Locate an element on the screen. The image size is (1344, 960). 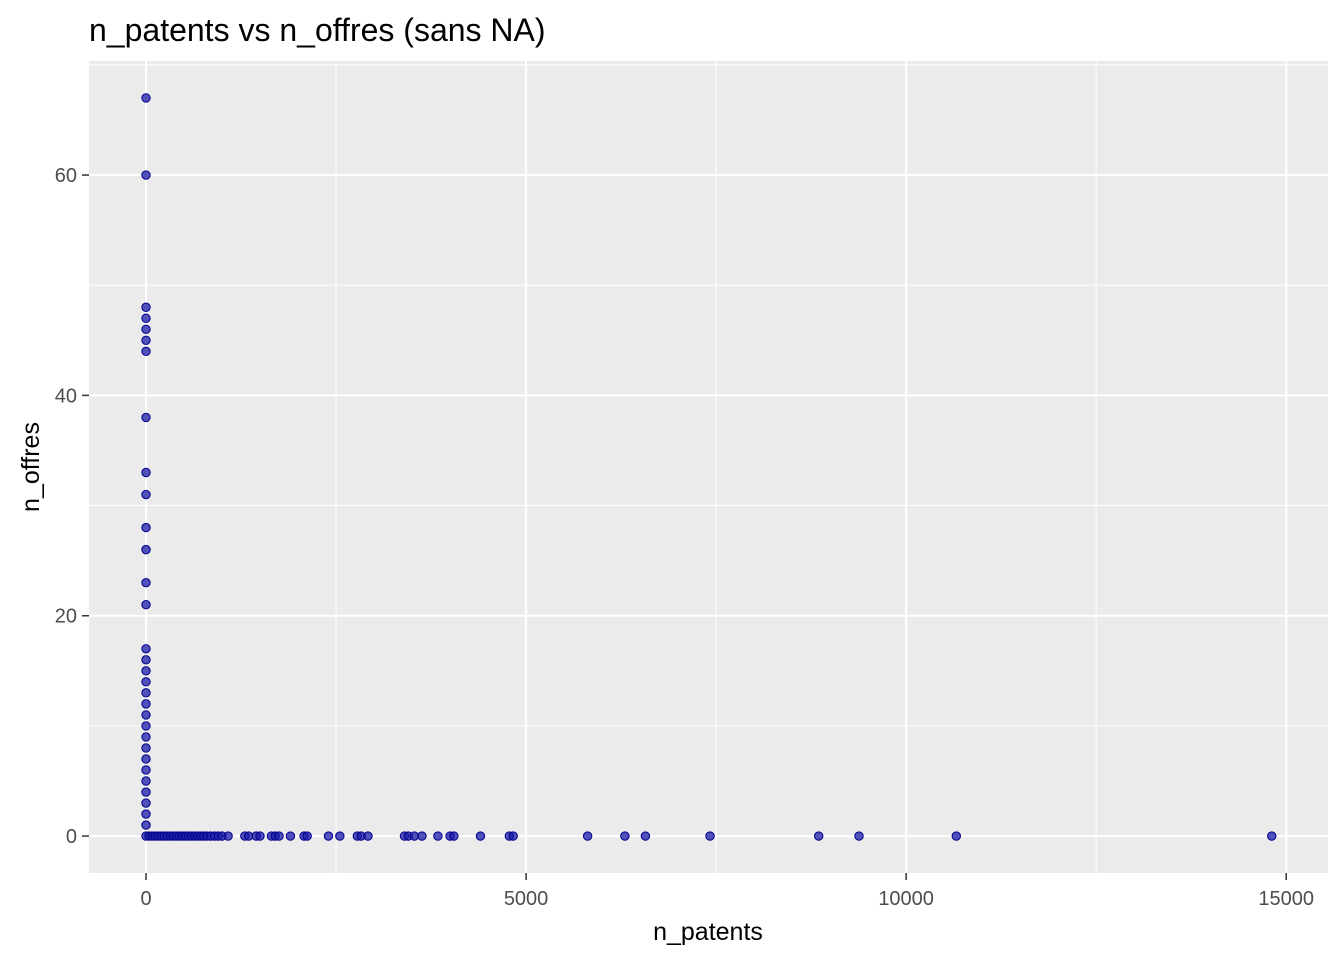
chart-title: n_patents vs n_offres (sans NA) is located at coordinates (317, 30).